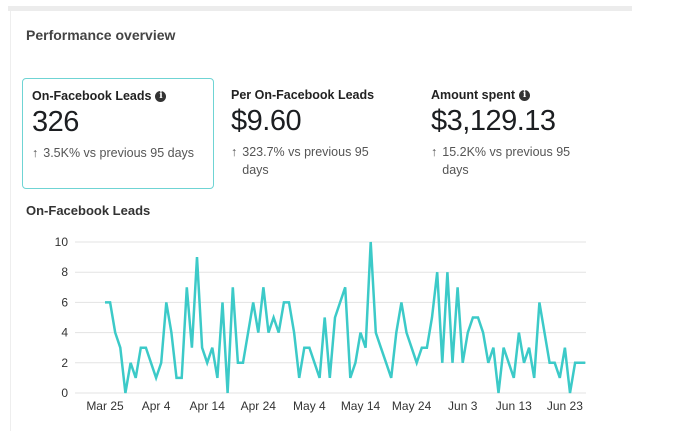  Describe the element at coordinates (62, 242) in the screenshot. I see `y-tick-label: 10` at that location.